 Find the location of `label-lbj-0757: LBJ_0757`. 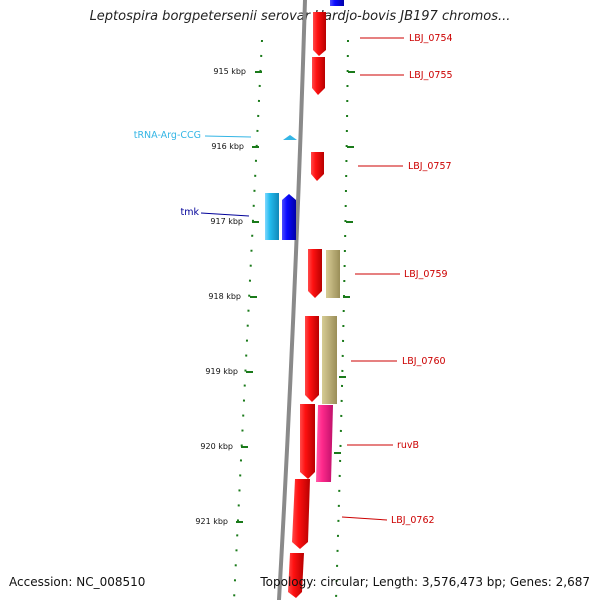

label-lbj-0757: LBJ_0757 is located at coordinates (430, 166).